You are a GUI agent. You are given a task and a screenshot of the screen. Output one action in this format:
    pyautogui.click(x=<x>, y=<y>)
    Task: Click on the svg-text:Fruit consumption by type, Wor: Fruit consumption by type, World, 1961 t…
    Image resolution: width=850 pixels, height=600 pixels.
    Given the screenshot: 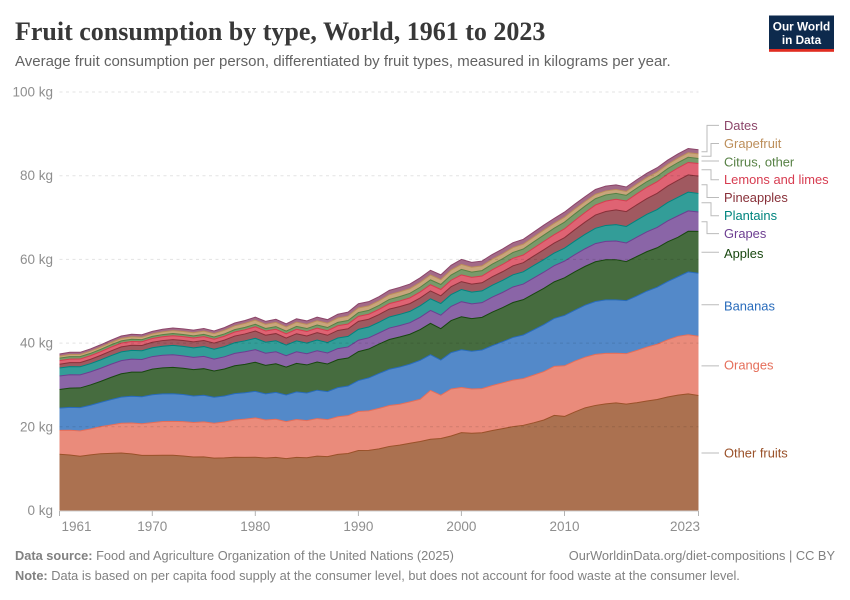 What is the action you would take?
    pyautogui.click(x=280, y=31)
    